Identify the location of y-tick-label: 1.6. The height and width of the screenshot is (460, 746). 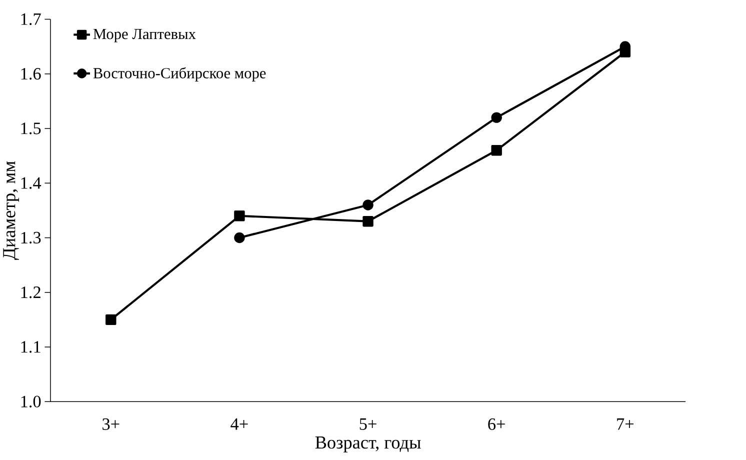
(31, 74).